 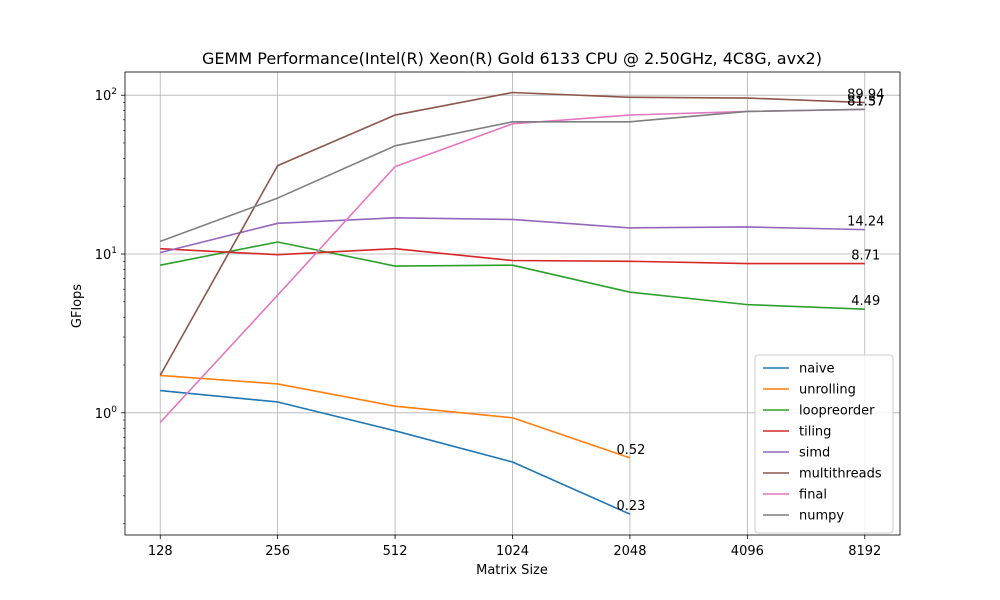 I want to click on legend-label-naive: naive, so click(x=817, y=369).